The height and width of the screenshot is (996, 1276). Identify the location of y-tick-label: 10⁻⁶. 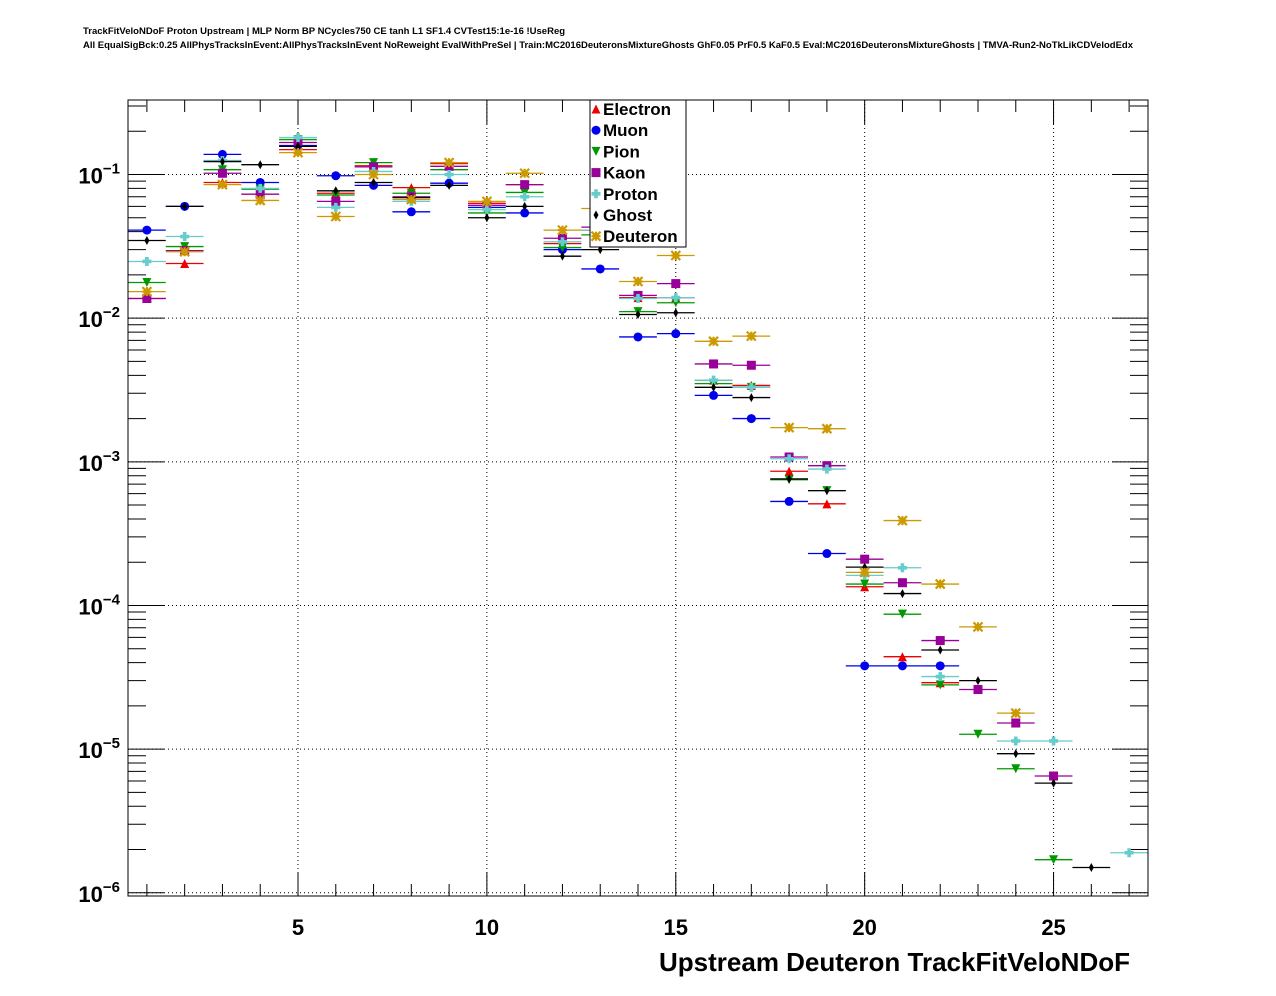
(99, 893).